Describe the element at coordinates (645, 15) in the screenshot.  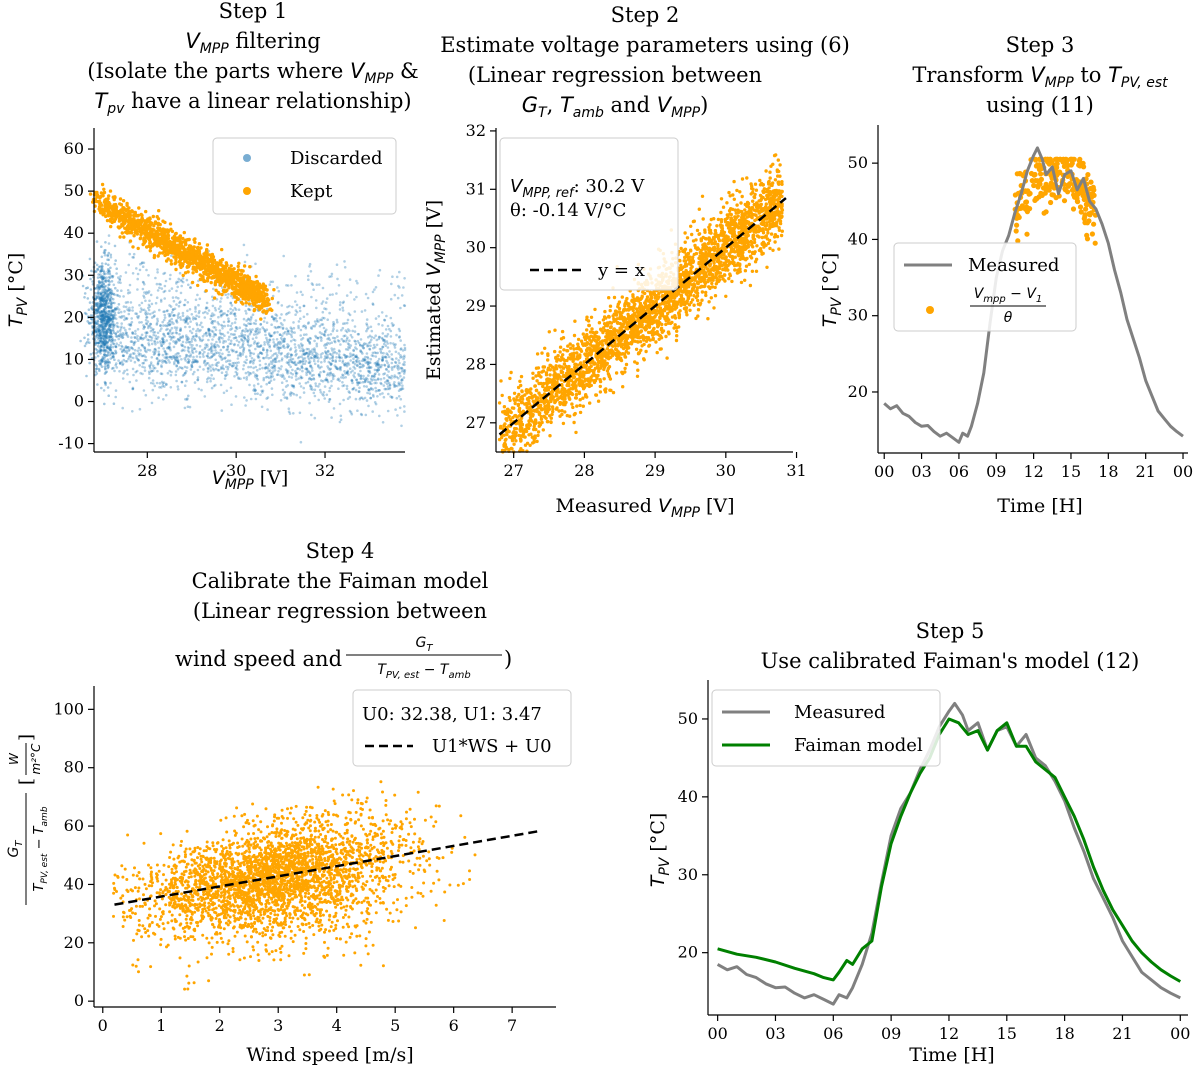
I see `step2-title-line1: Step 2` at that location.